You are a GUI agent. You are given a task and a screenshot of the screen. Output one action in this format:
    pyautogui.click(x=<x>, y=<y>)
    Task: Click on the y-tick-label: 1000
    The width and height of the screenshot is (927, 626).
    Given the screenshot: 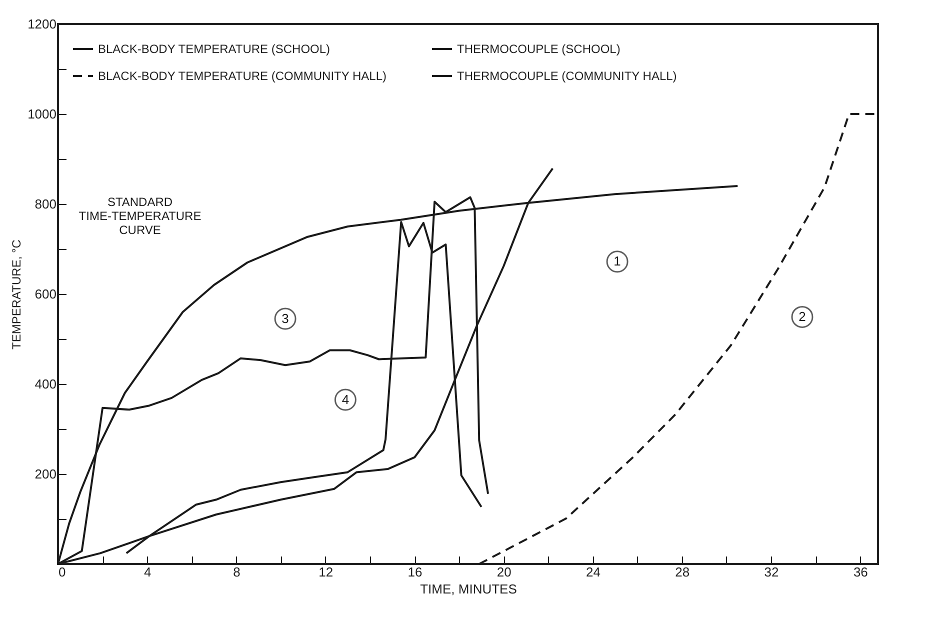 What is the action you would take?
    pyautogui.click(x=42, y=114)
    